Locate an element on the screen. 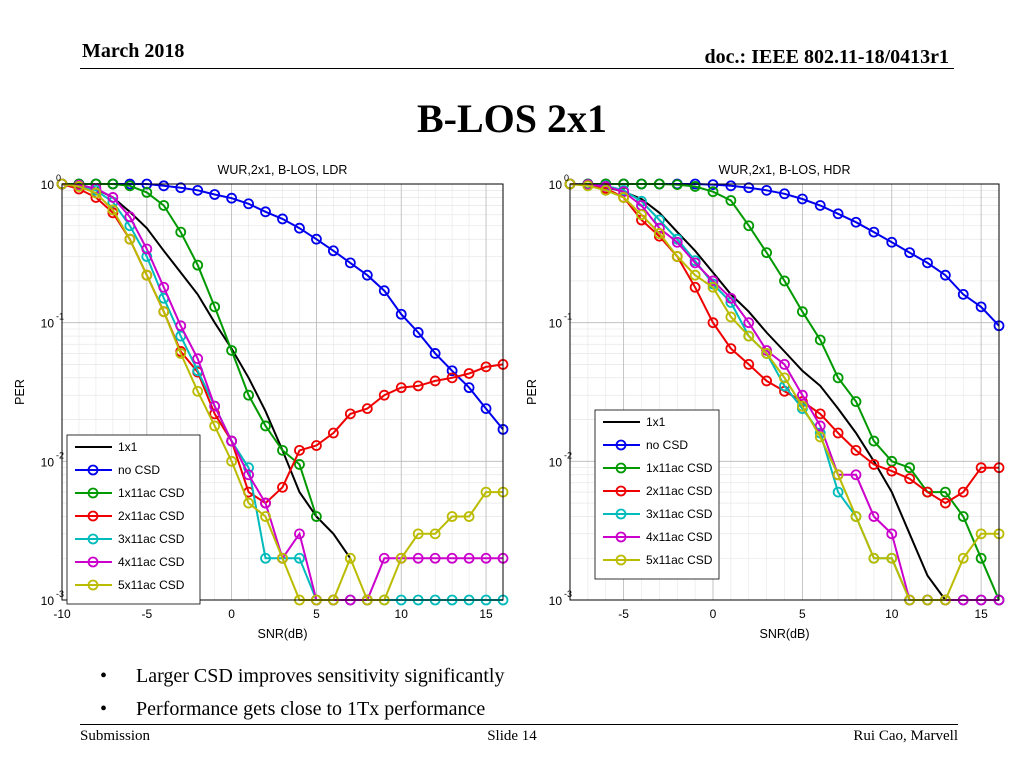 The width and height of the screenshot is (1024, 768). chart-title: WUR,2x1, B-LOS, LDR is located at coordinates (283, 170).